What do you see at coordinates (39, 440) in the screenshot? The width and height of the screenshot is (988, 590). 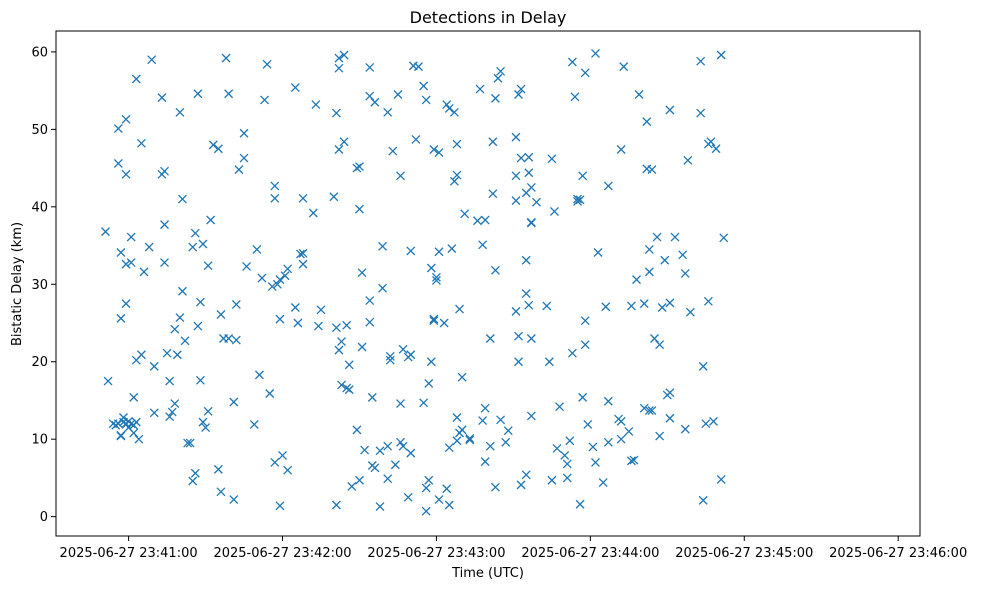 I see `y-tick-label: 10` at bounding box center [39, 440].